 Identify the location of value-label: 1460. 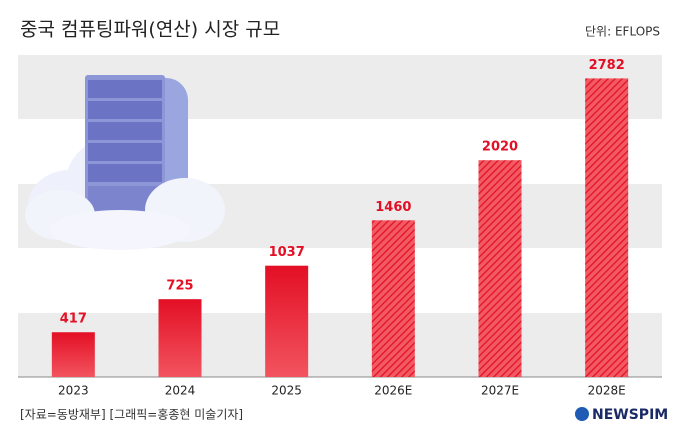
(393, 207).